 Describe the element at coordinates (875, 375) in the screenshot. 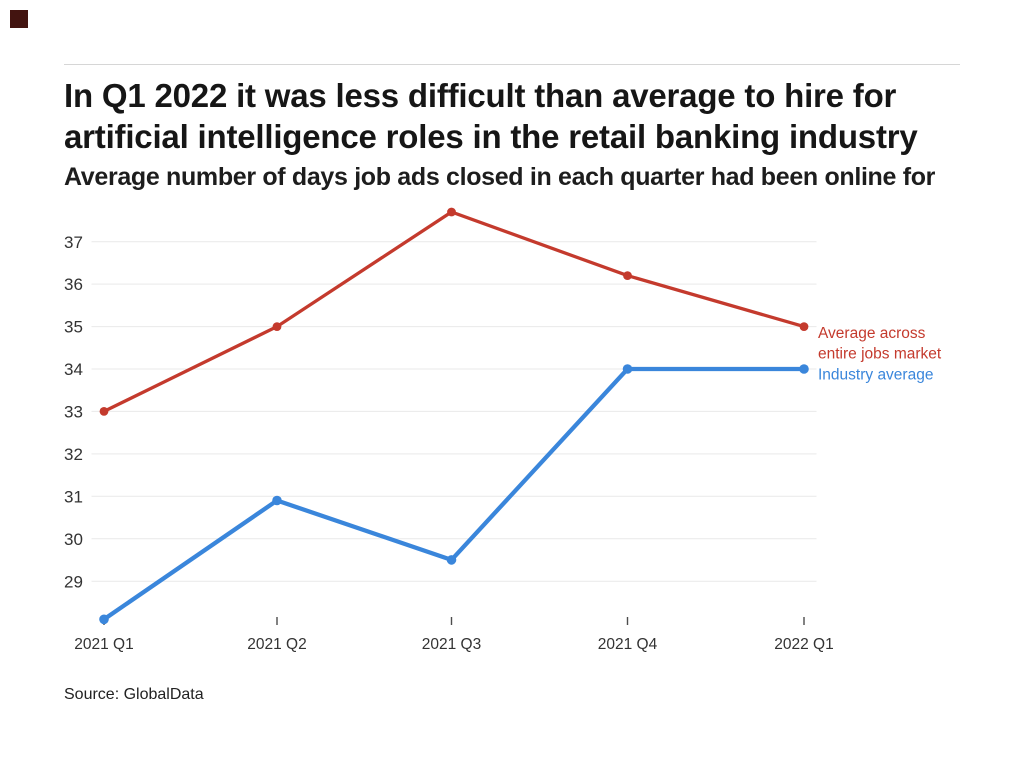

I see `svg-text: Industry average` at that location.